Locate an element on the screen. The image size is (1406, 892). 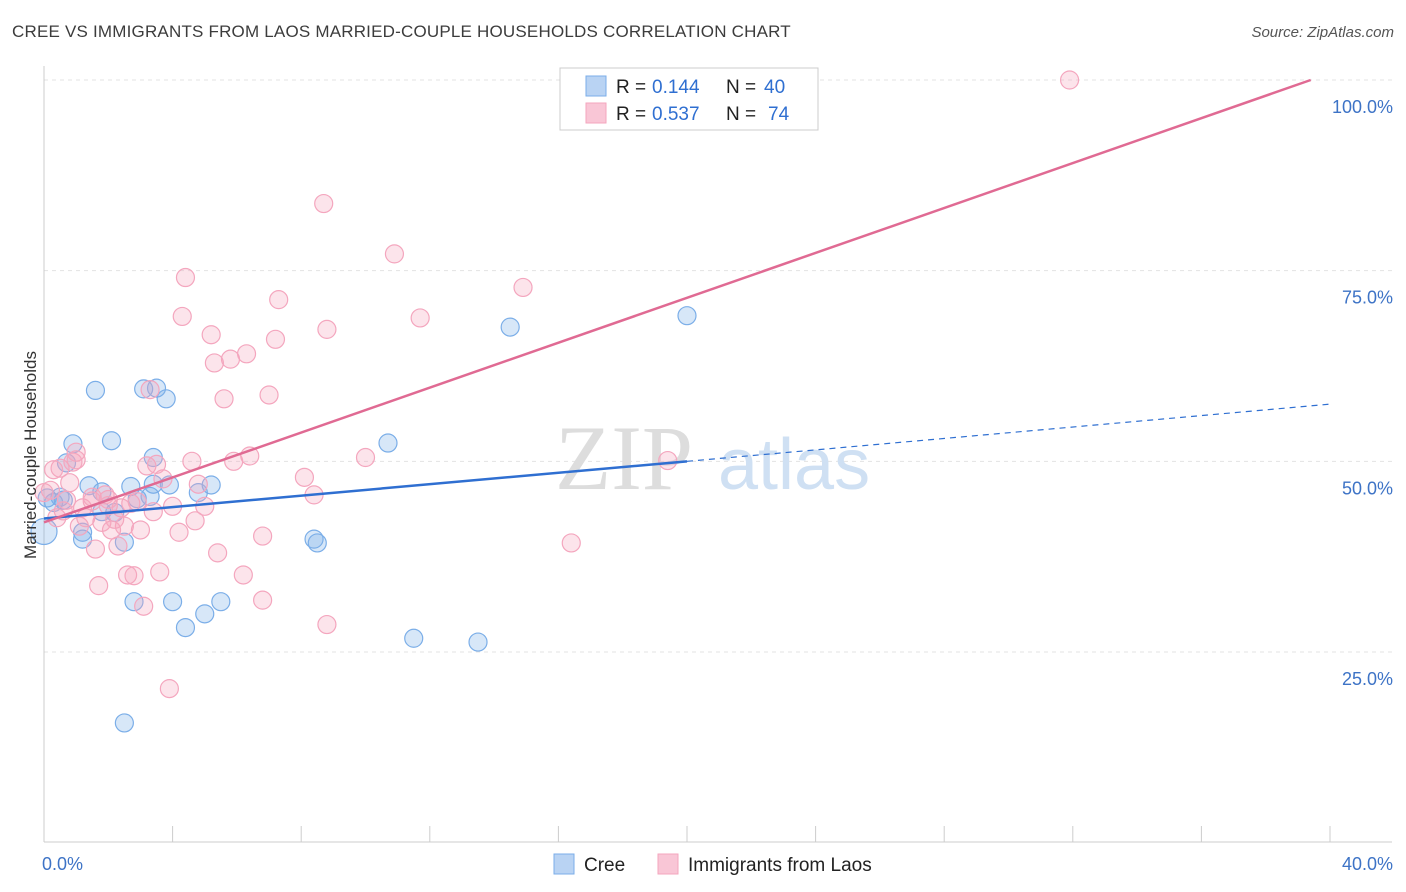
legend-box: R = 0.144 N = 40 R = 0.537 N = 74 is located at coordinates (689, 99).